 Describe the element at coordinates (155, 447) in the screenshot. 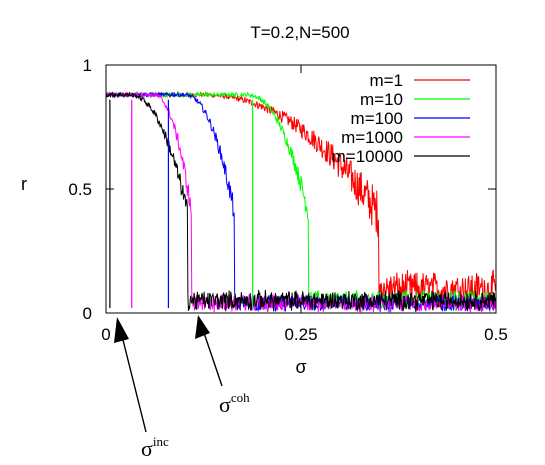

I see `annotation-inc-label: σinc` at that location.